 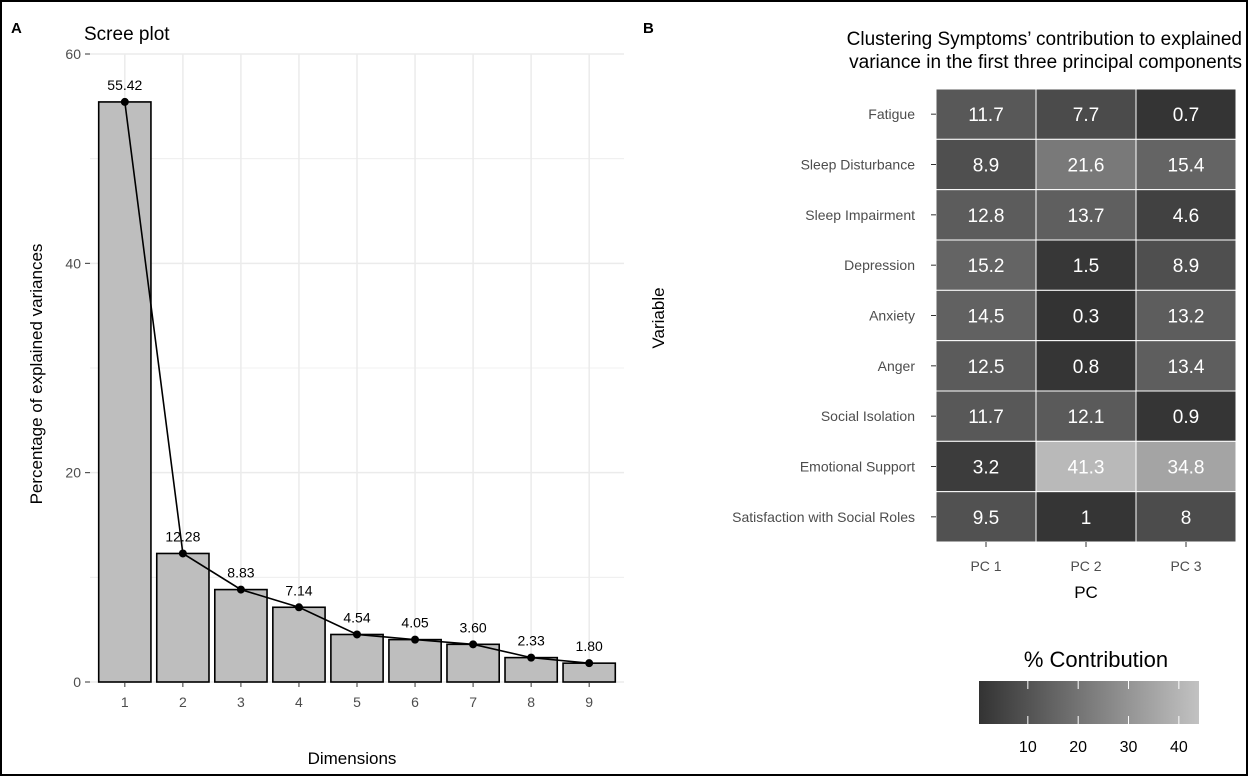 I want to click on scree-data-label: 2.33, so click(x=531, y=641).